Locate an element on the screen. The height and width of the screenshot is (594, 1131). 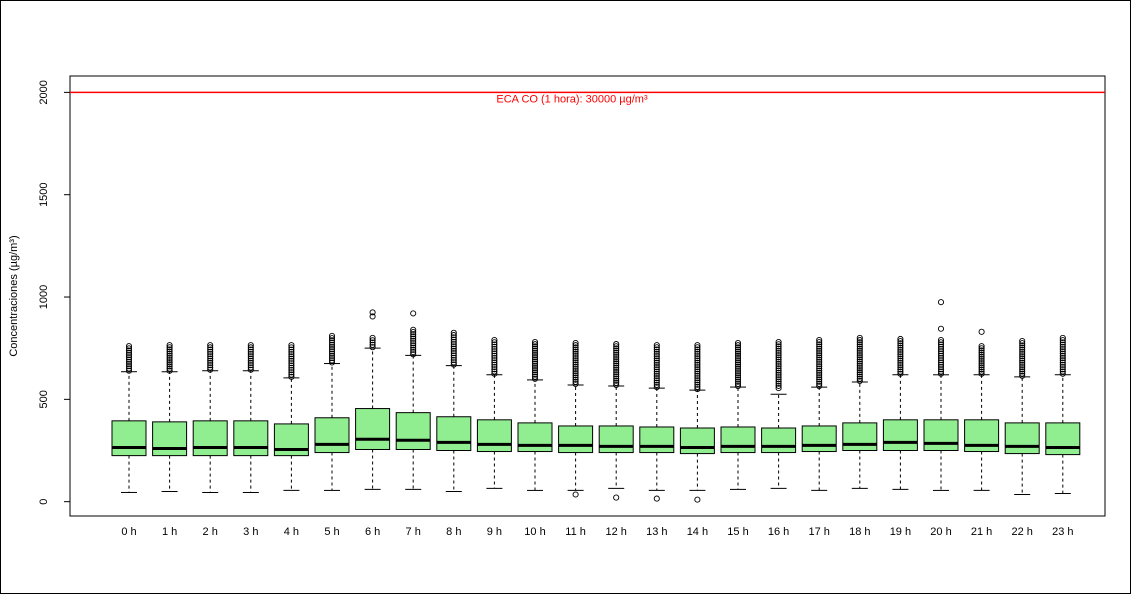
box-11h is located at coordinates (576, 419).